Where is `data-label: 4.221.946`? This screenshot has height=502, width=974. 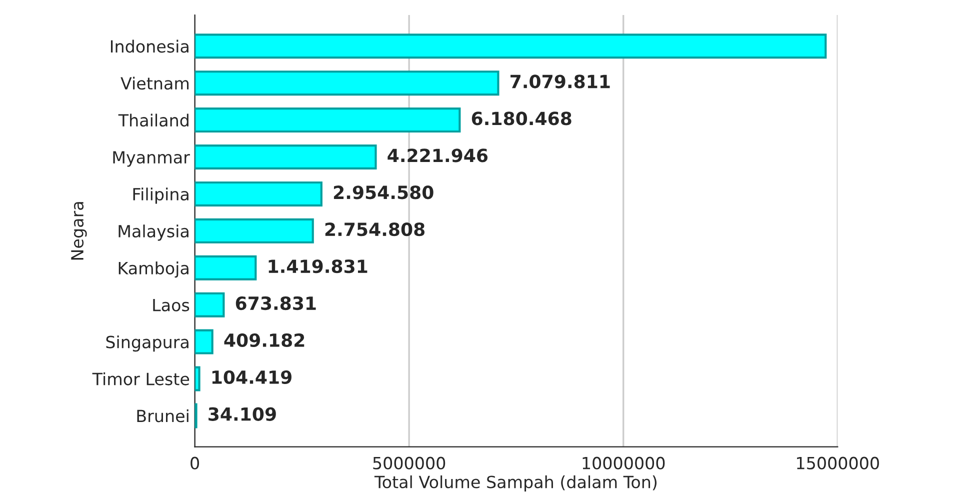 data-label: 4.221.946 is located at coordinates (438, 155).